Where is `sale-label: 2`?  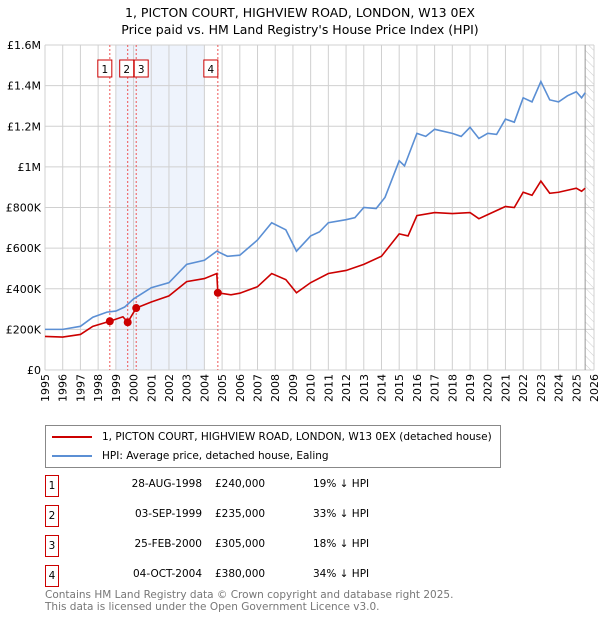
sale-label: 2 is located at coordinates (126, 70).